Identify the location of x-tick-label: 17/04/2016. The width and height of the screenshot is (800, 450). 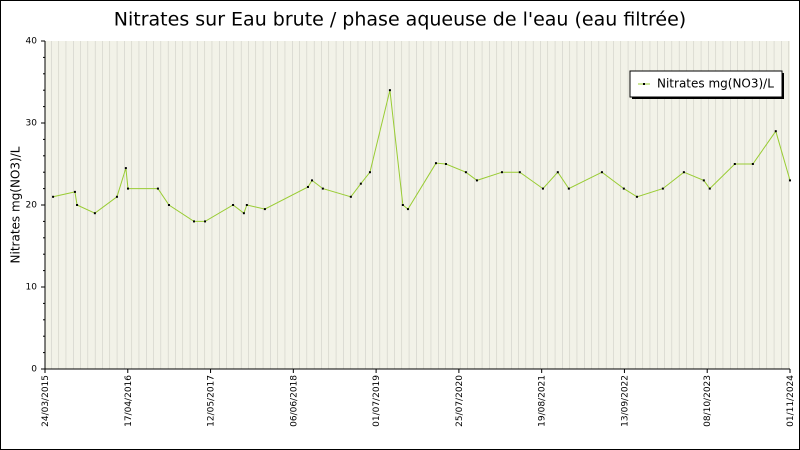
(129, 401).